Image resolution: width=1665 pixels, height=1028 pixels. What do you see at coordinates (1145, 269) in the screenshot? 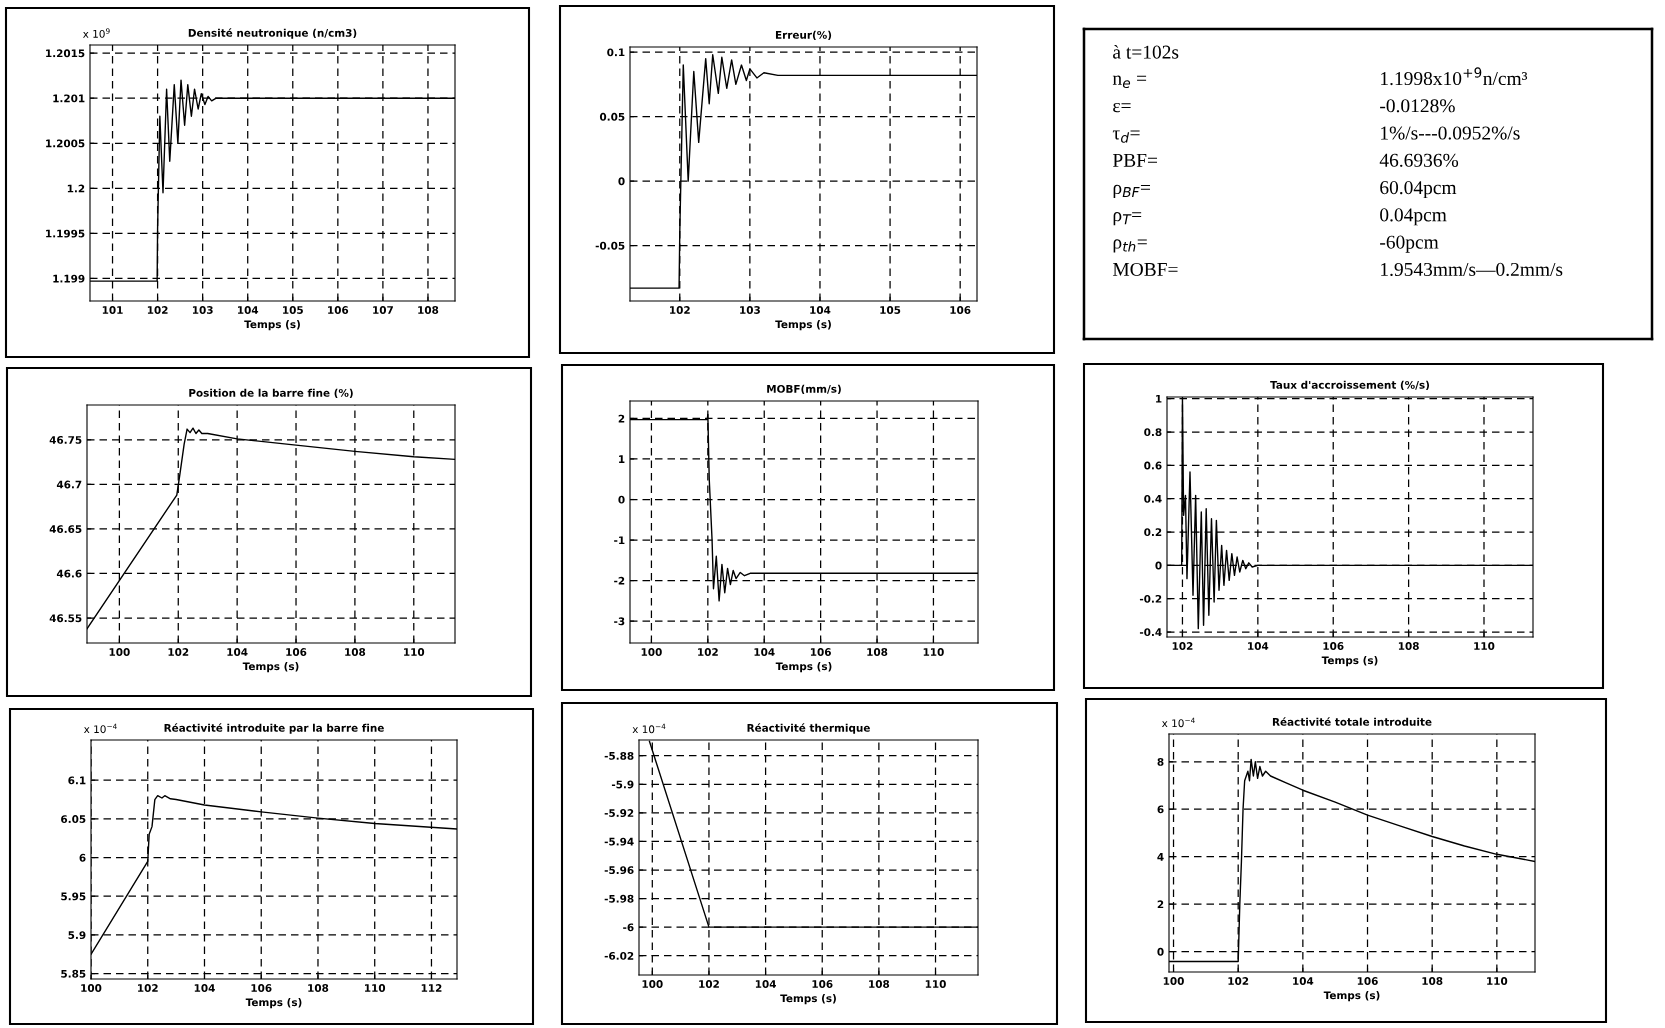
I see `text: MOBF=` at bounding box center [1145, 269].